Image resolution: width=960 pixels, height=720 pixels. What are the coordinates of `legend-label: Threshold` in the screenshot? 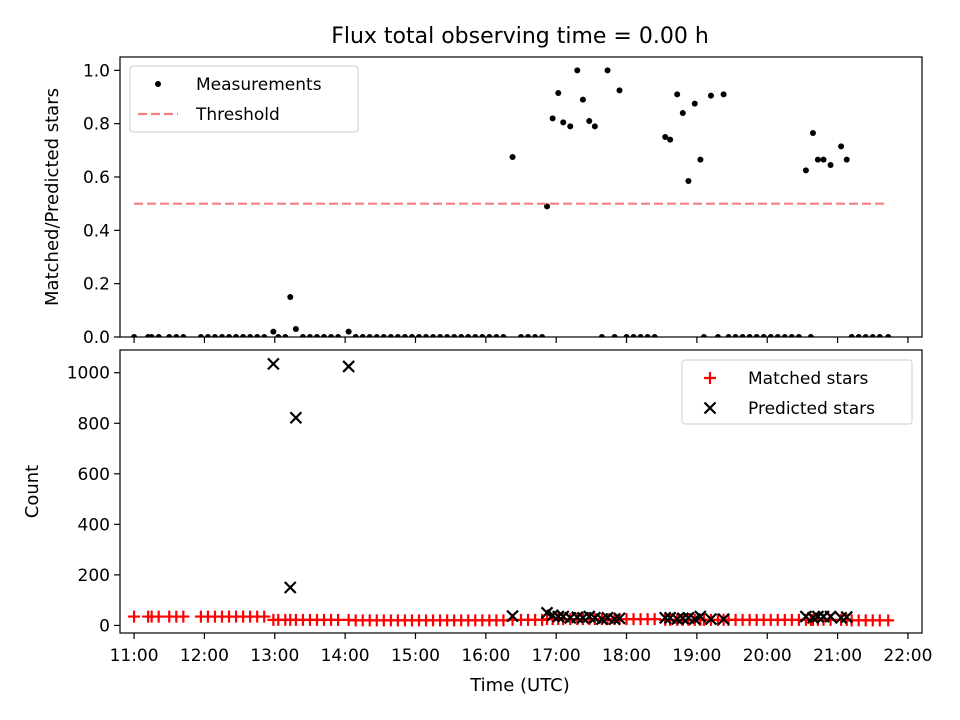 It's located at (237, 115).